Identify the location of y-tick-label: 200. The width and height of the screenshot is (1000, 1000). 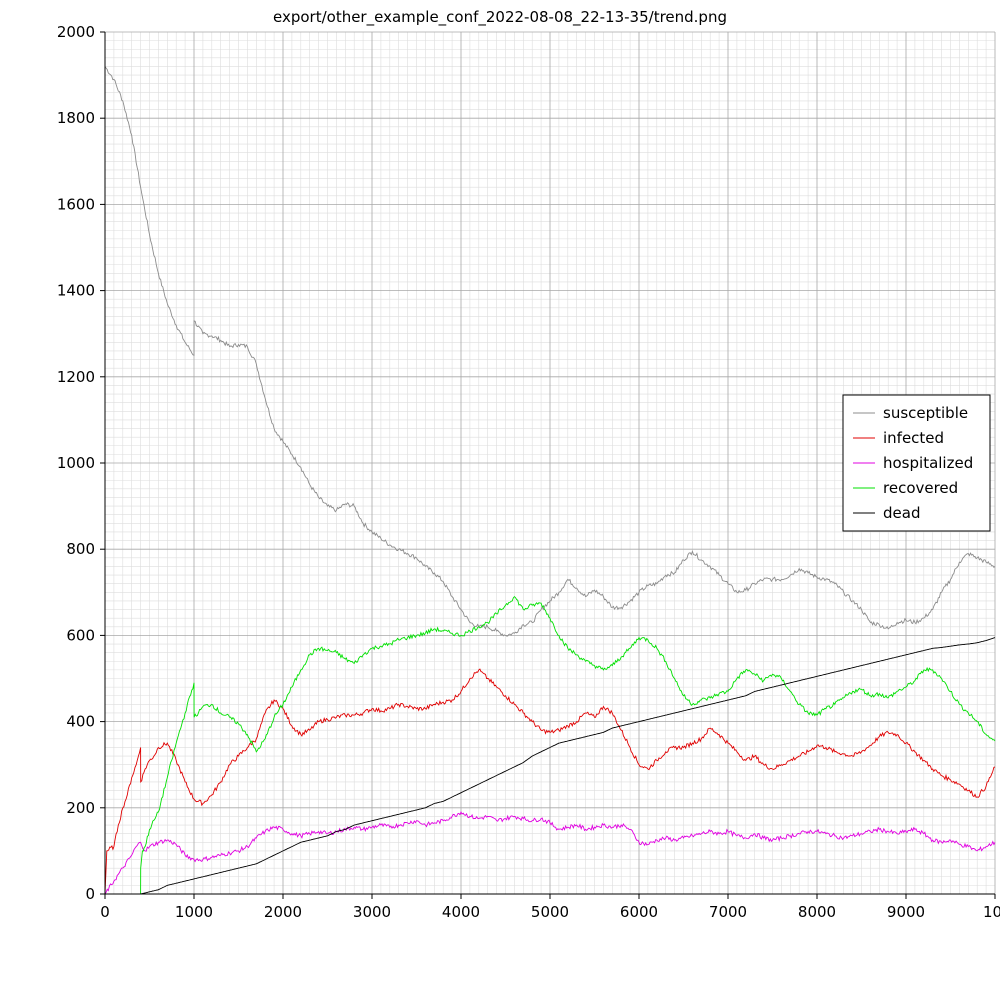
(80, 808).